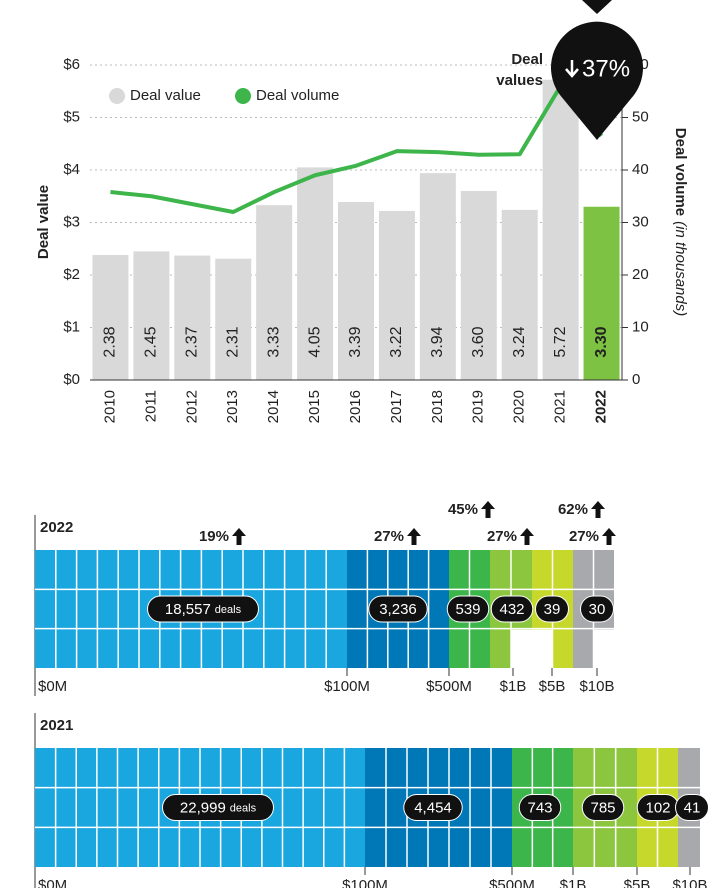 Image resolution: width=716 pixels, height=888 pixels. I want to click on deal-count-value: 4,454, so click(433, 807).